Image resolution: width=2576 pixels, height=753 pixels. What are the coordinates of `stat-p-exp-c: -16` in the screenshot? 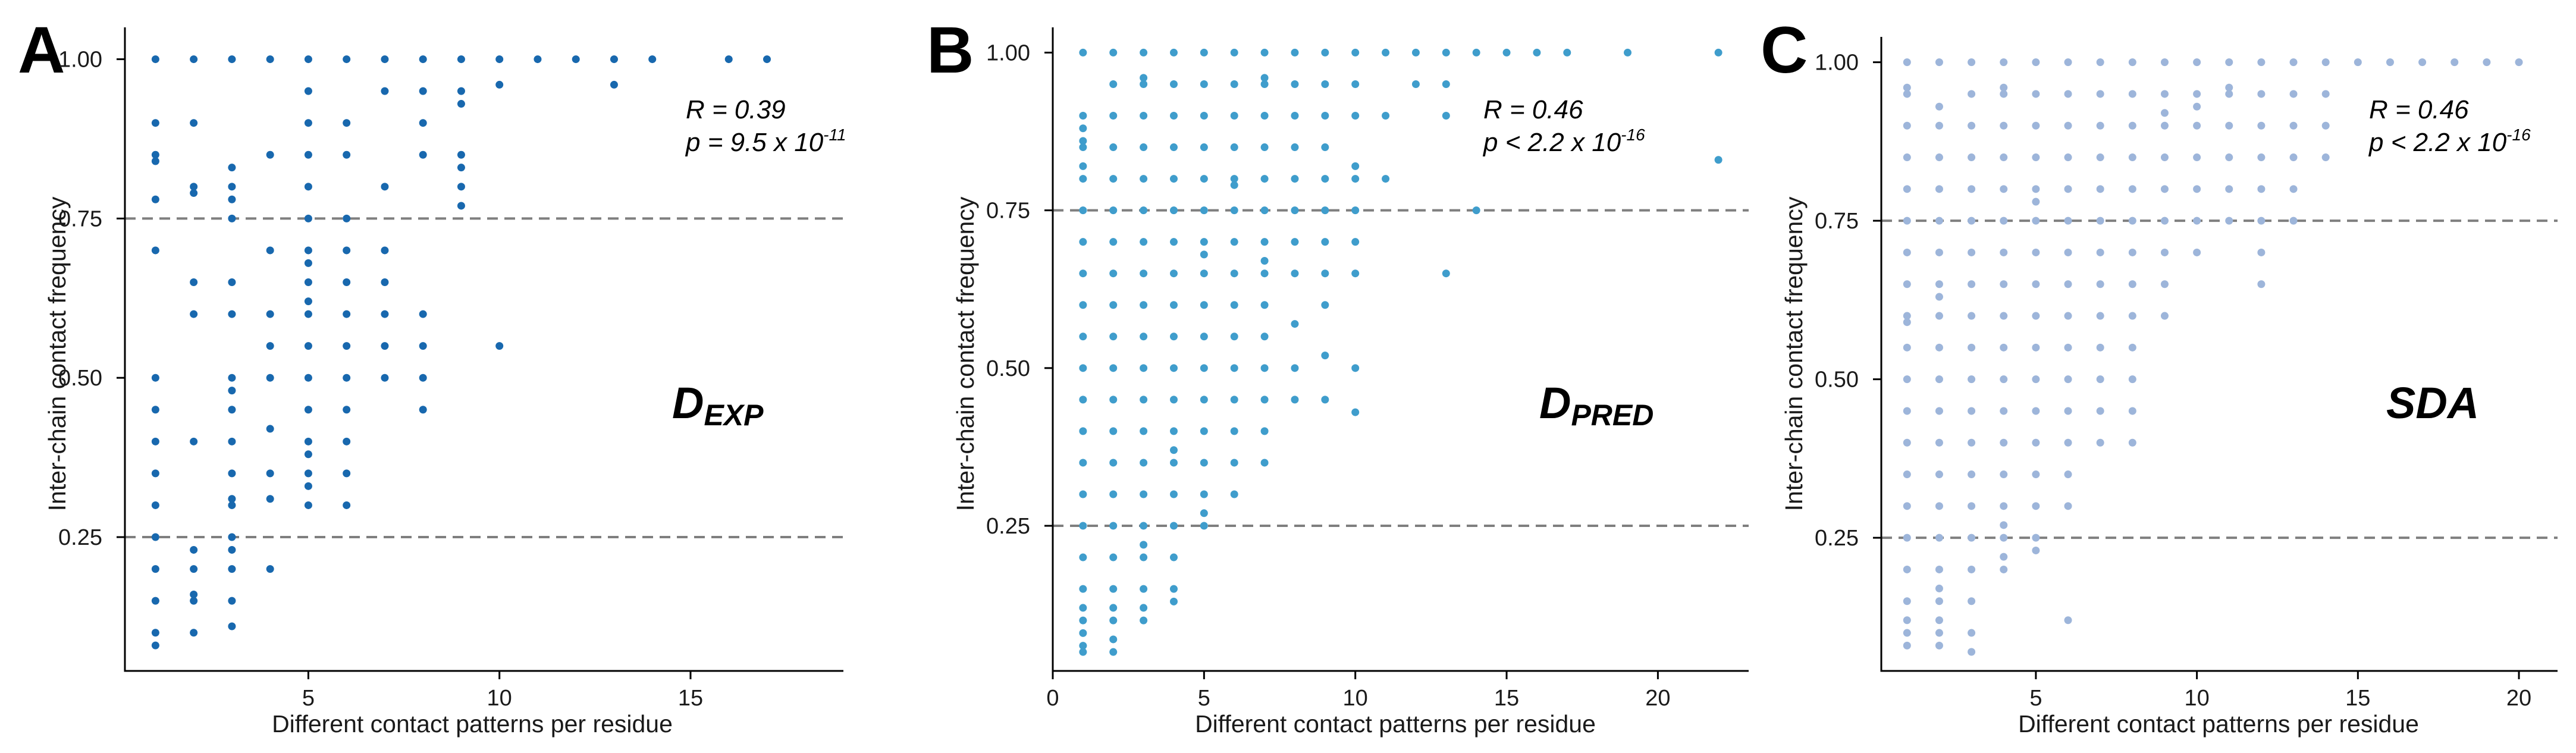 It's located at (2518, 135).